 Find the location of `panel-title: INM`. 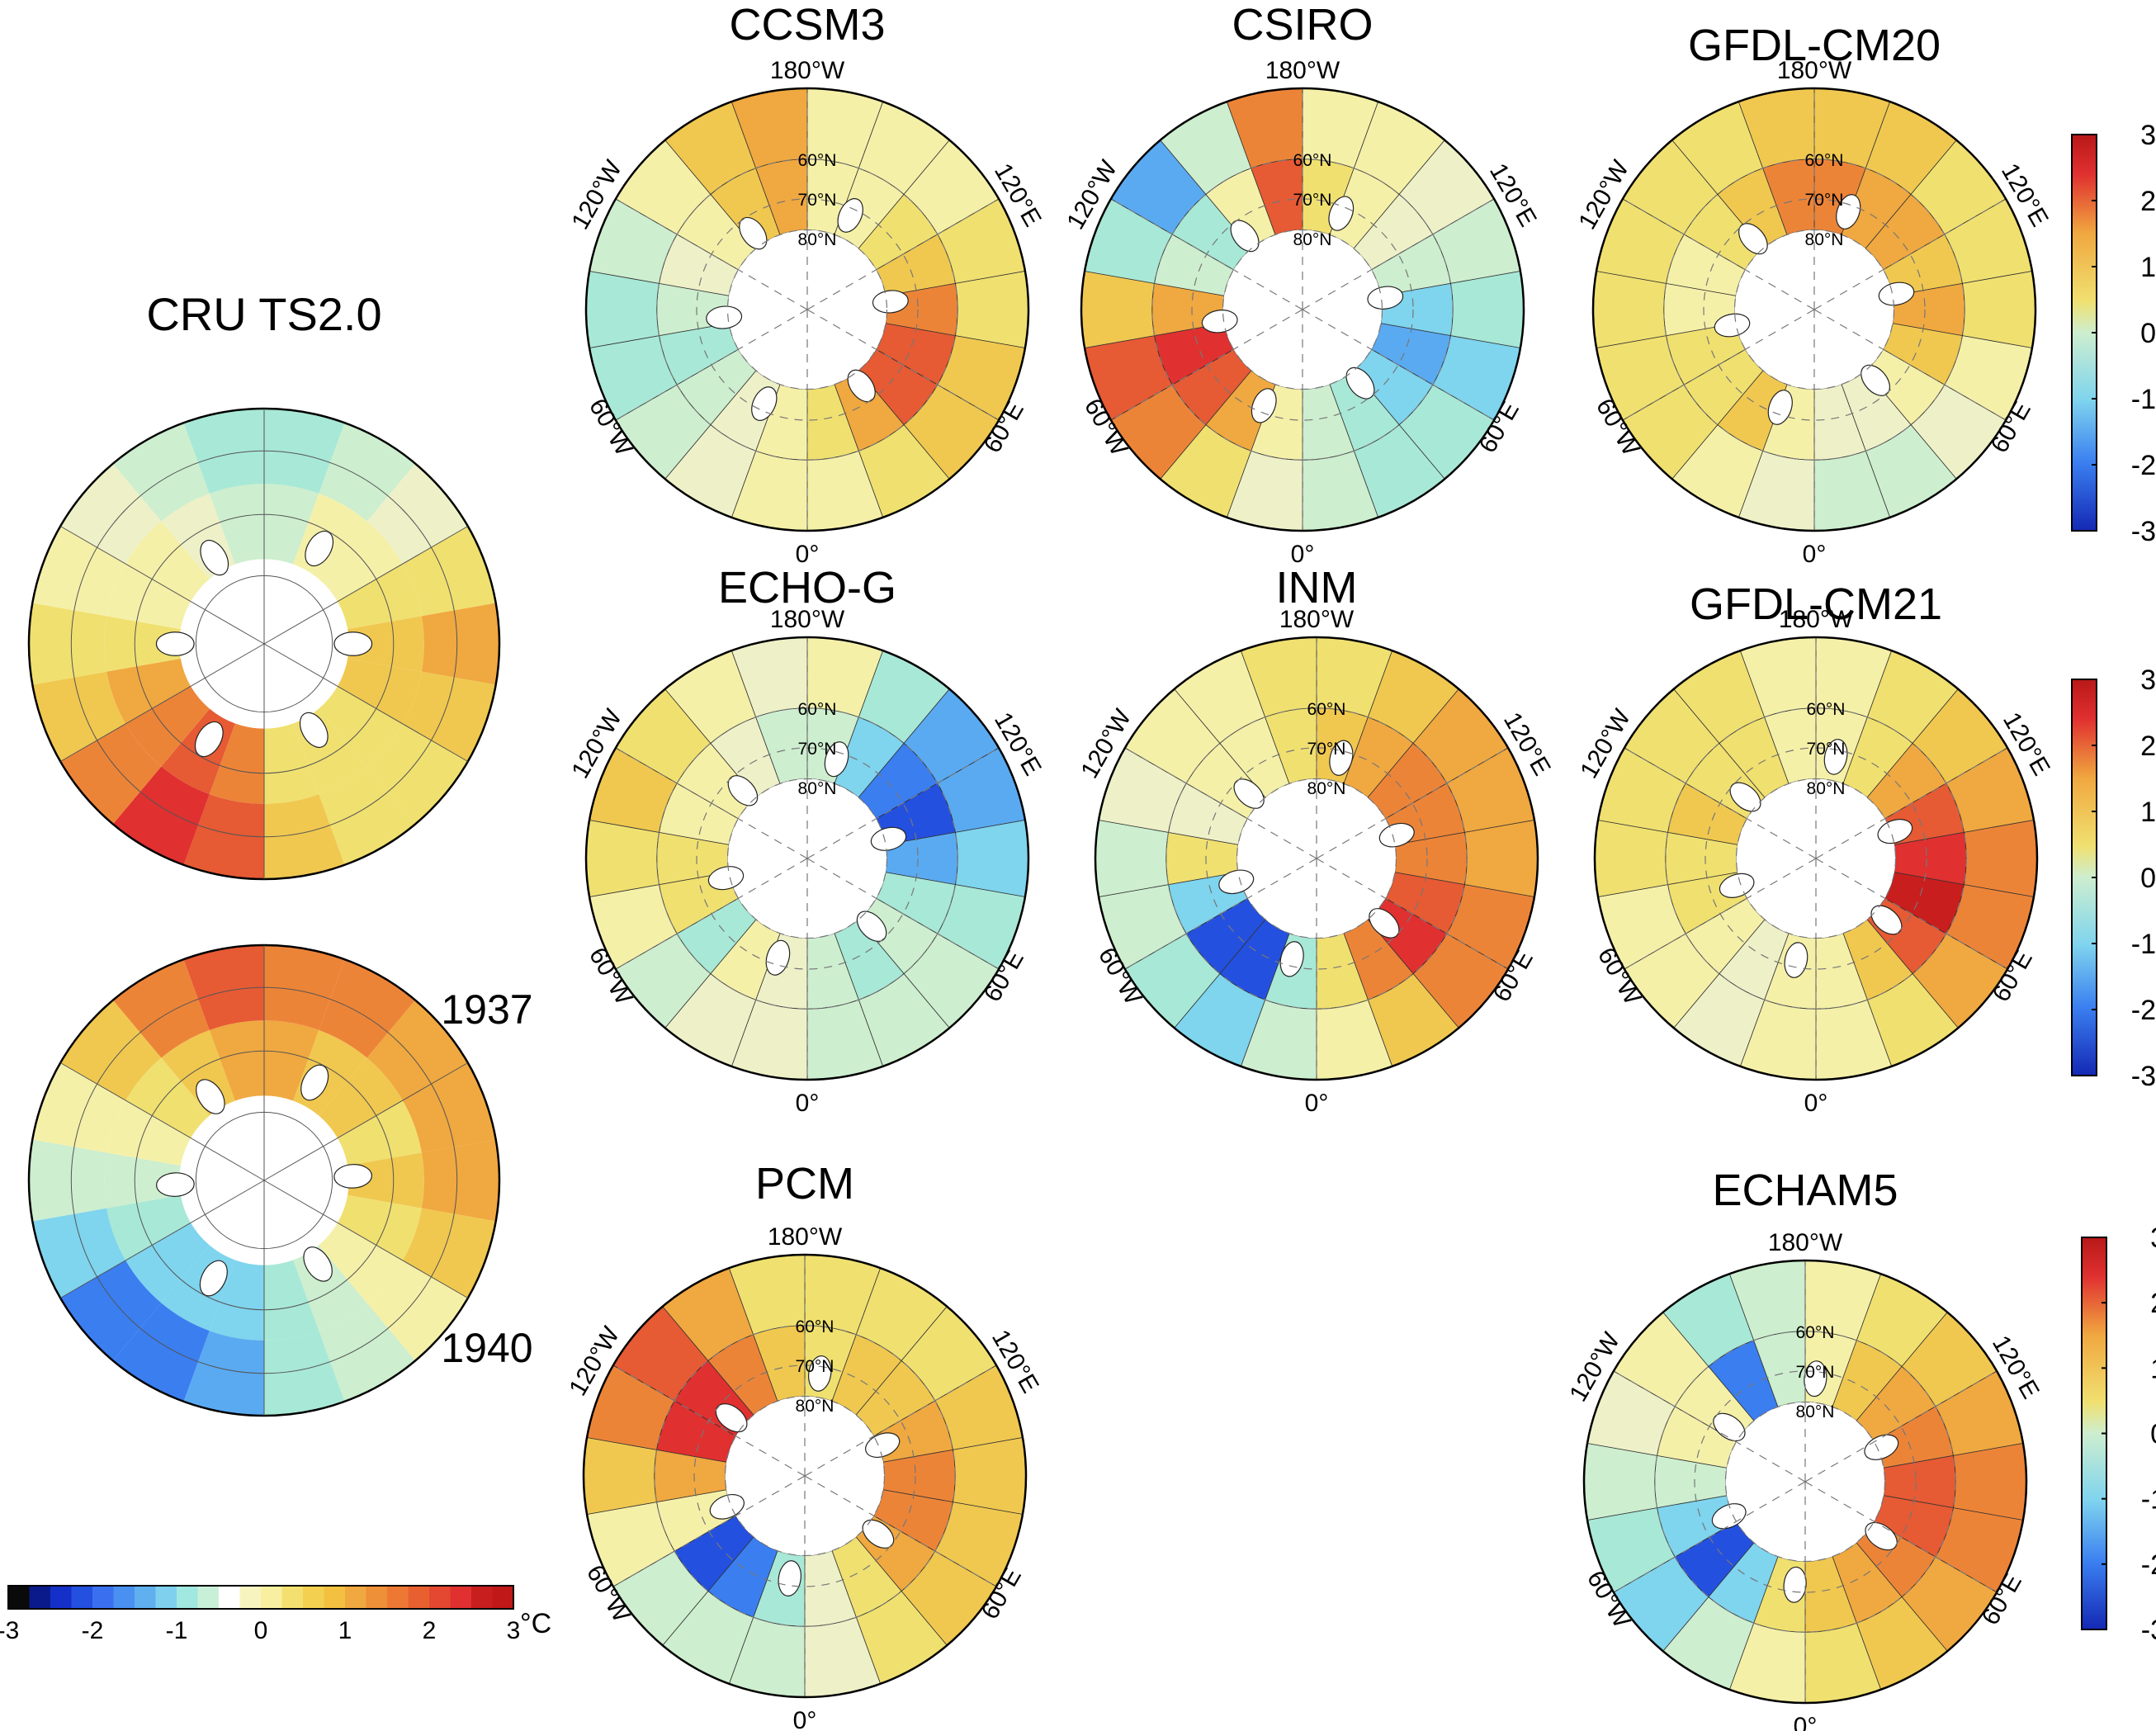

panel-title: INM is located at coordinates (1317, 587).